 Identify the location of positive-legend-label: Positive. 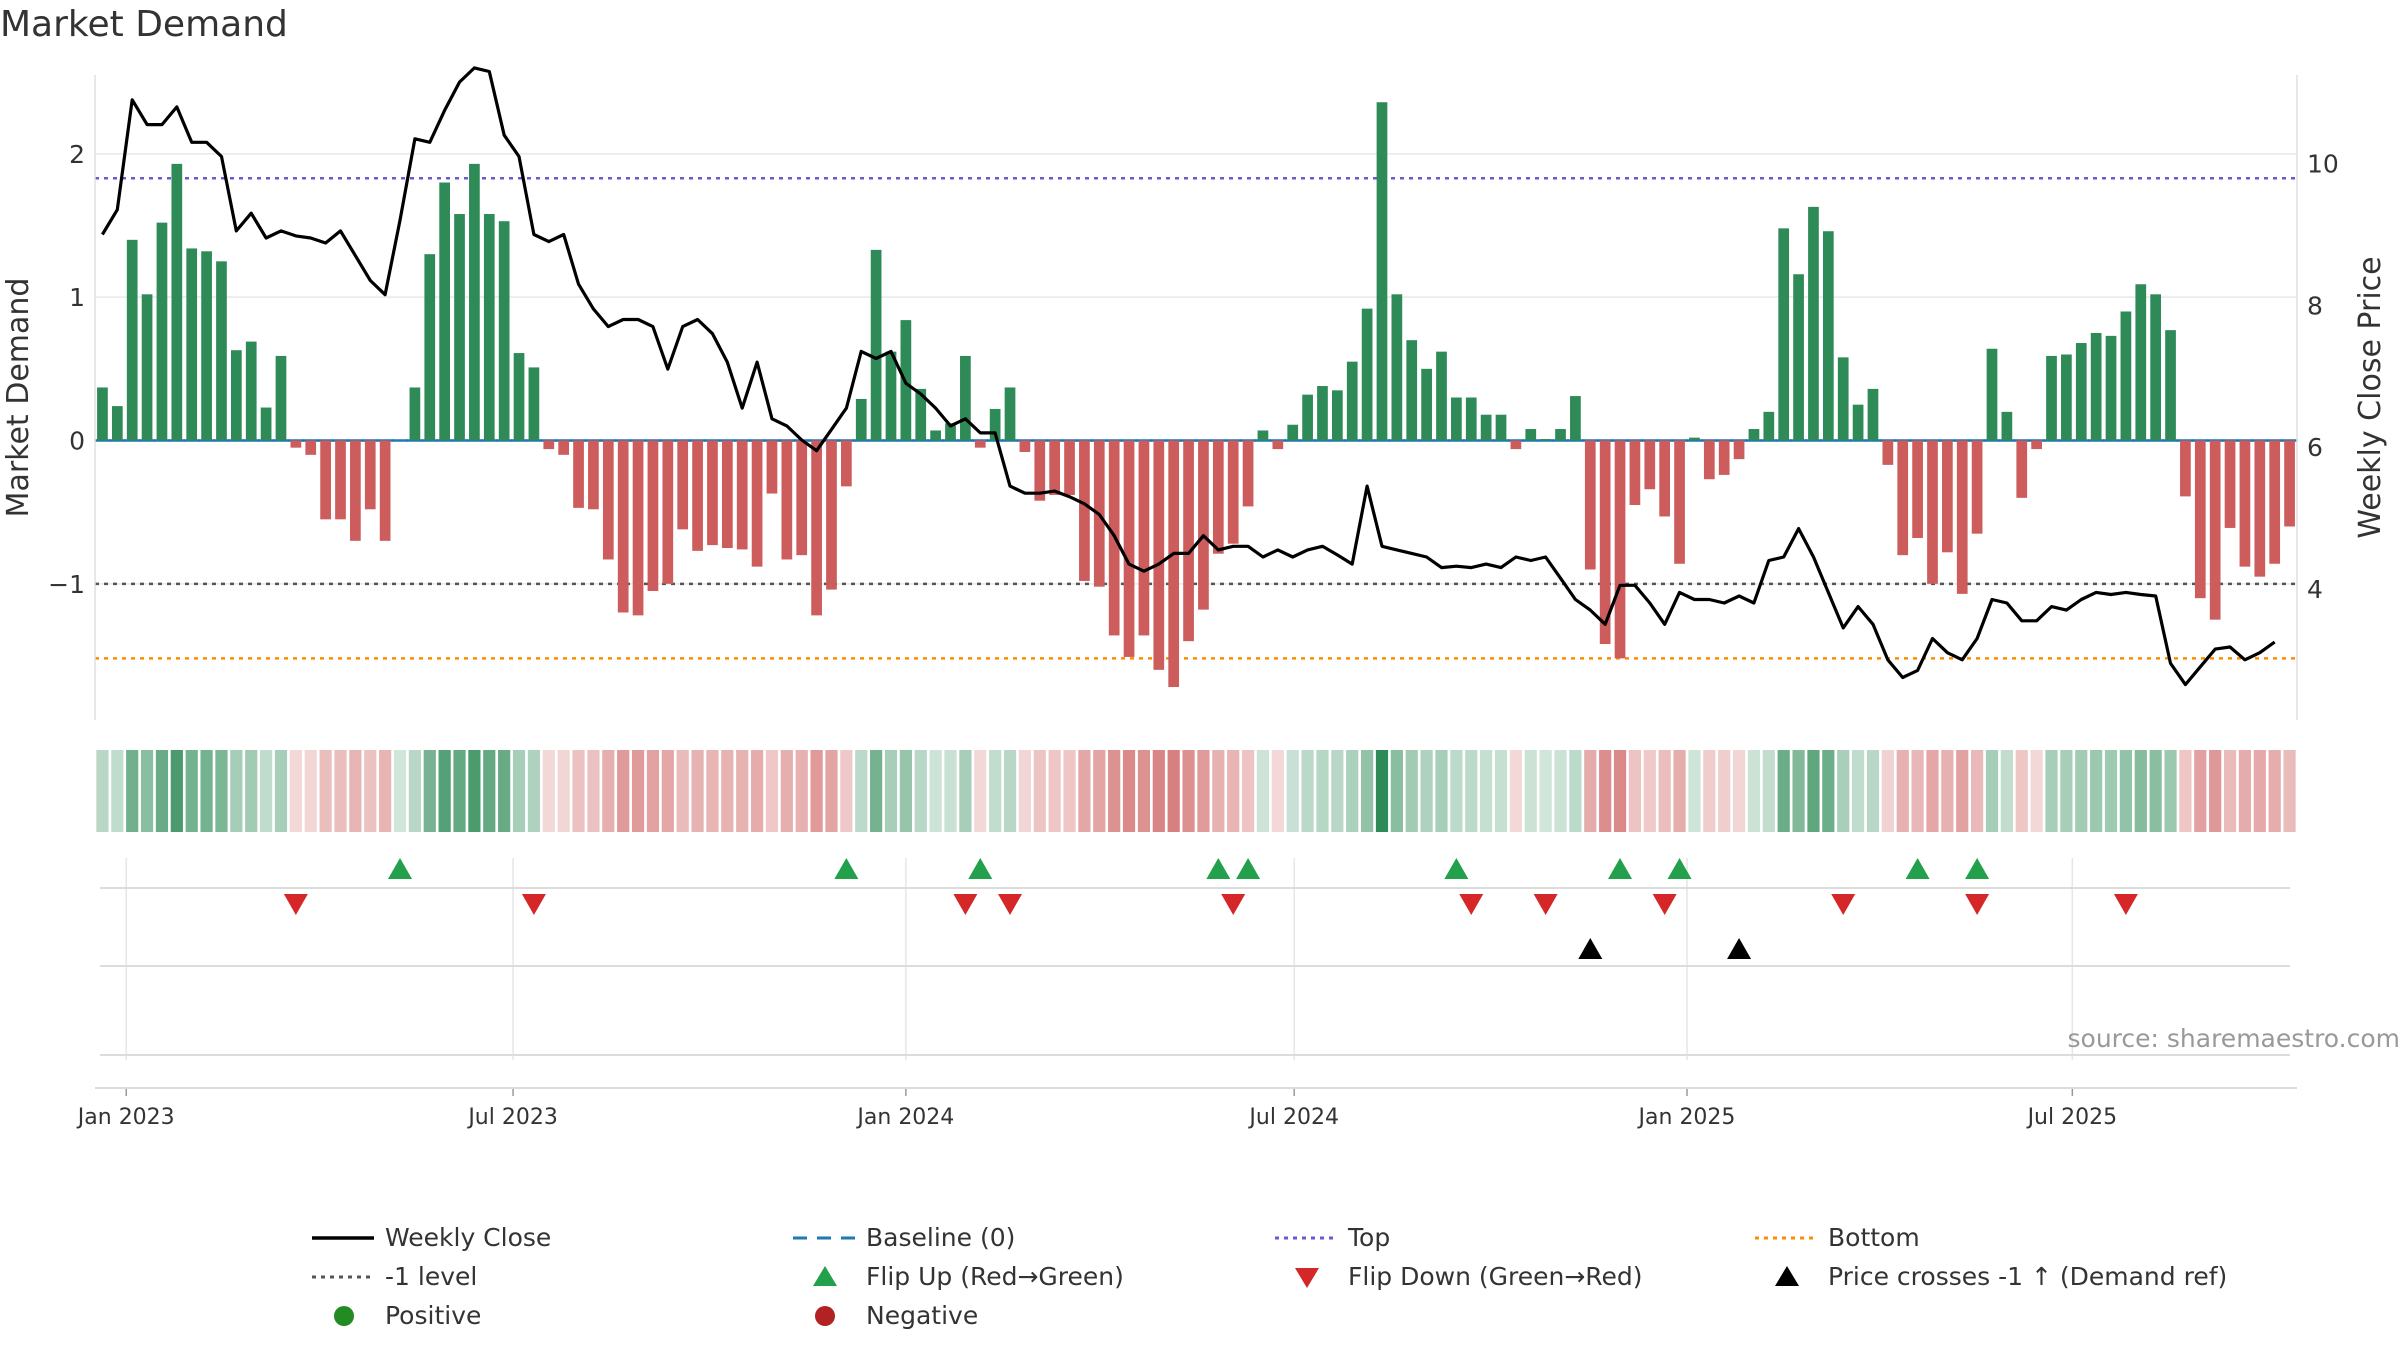
(433, 1315).